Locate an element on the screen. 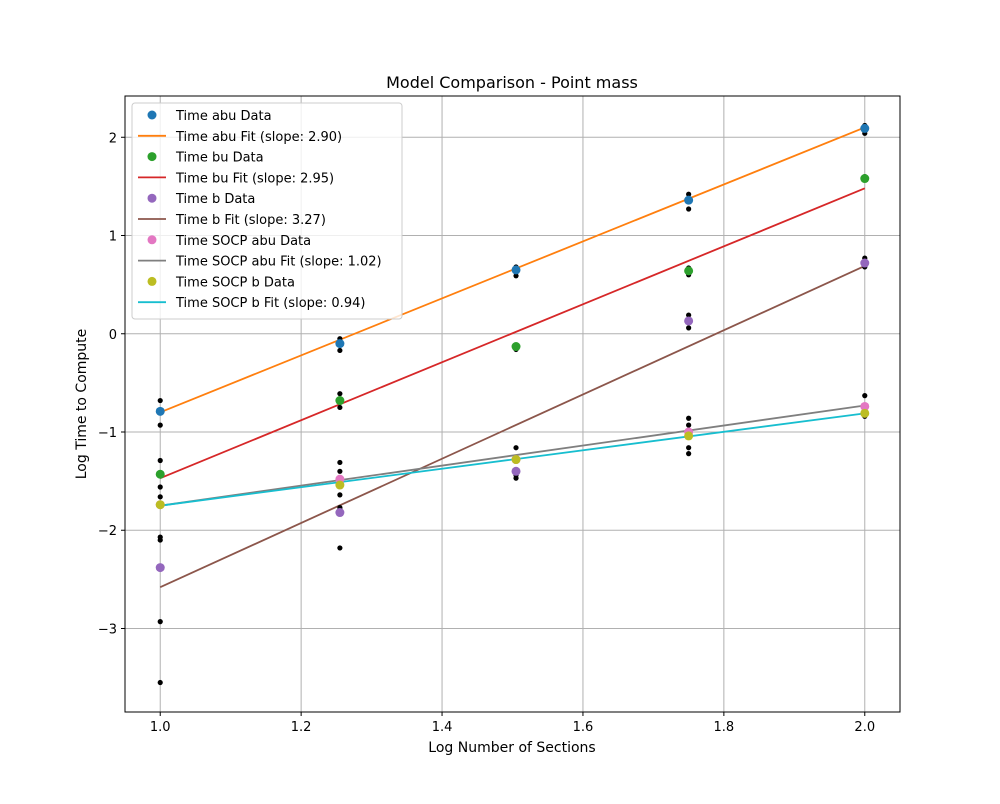 This screenshot has height=804, width=1000. legend-label: Time abu Fit (slope: 2.90) is located at coordinates (258, 137).